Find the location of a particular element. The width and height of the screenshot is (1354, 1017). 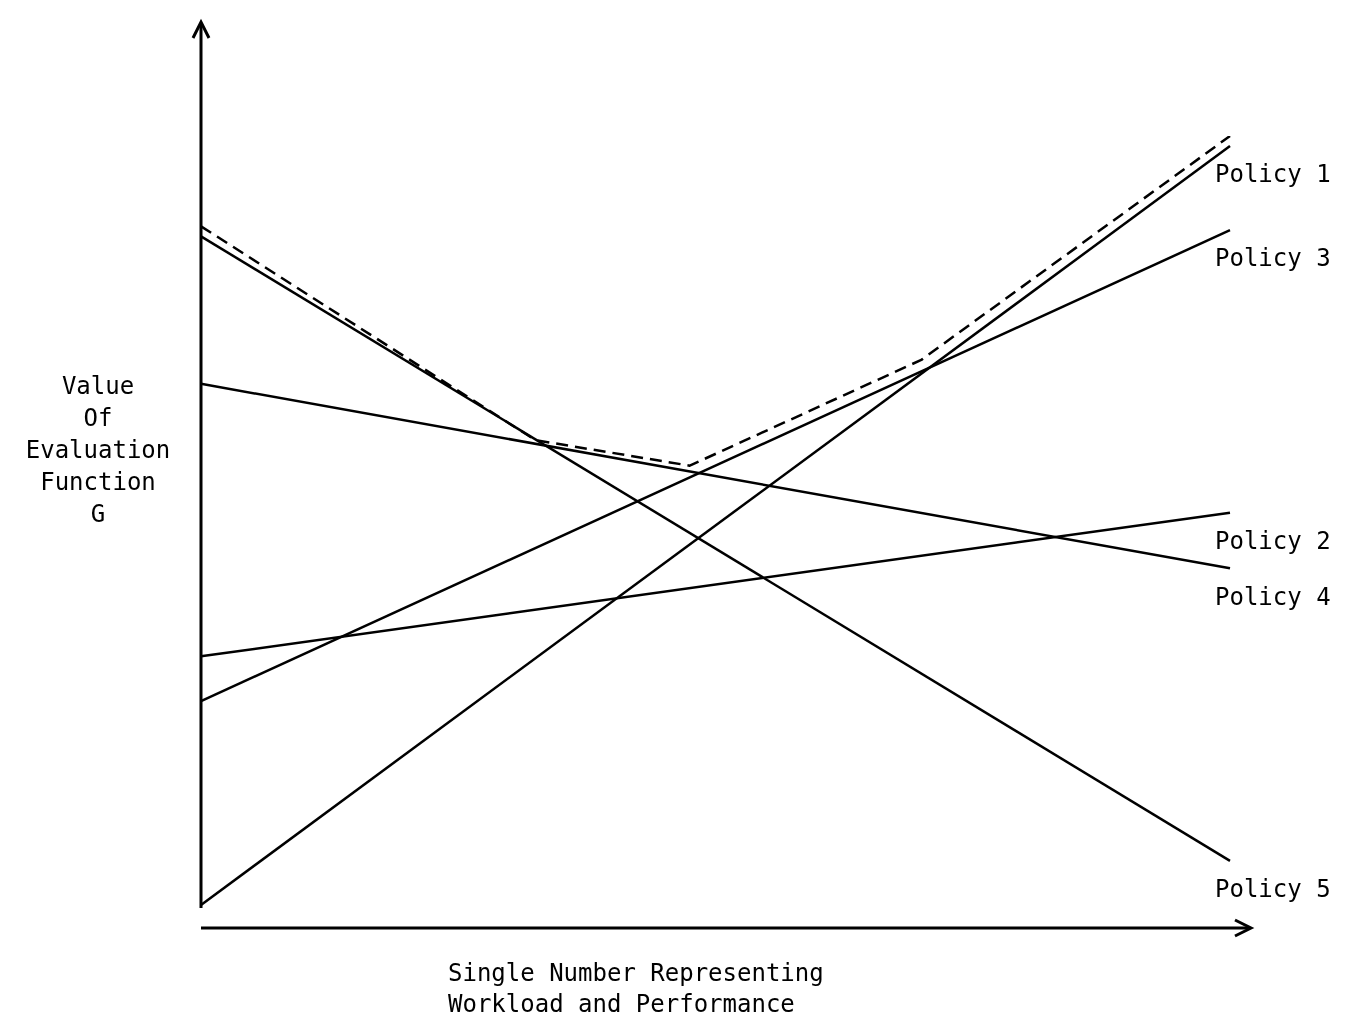

x-axis-title: Single Number Representing Workload and Performance is located at coordinates (636, 987).